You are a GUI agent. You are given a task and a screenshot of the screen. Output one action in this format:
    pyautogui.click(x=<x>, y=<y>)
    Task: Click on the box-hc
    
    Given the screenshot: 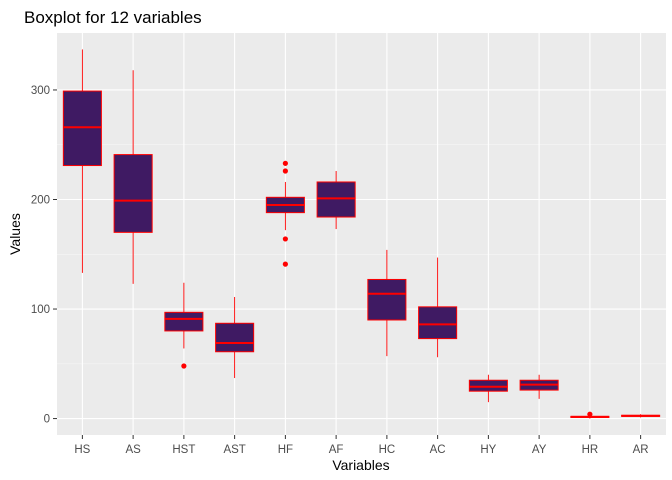 What is the action you would take?
    pyautogui.click(x=387, y=303)
    